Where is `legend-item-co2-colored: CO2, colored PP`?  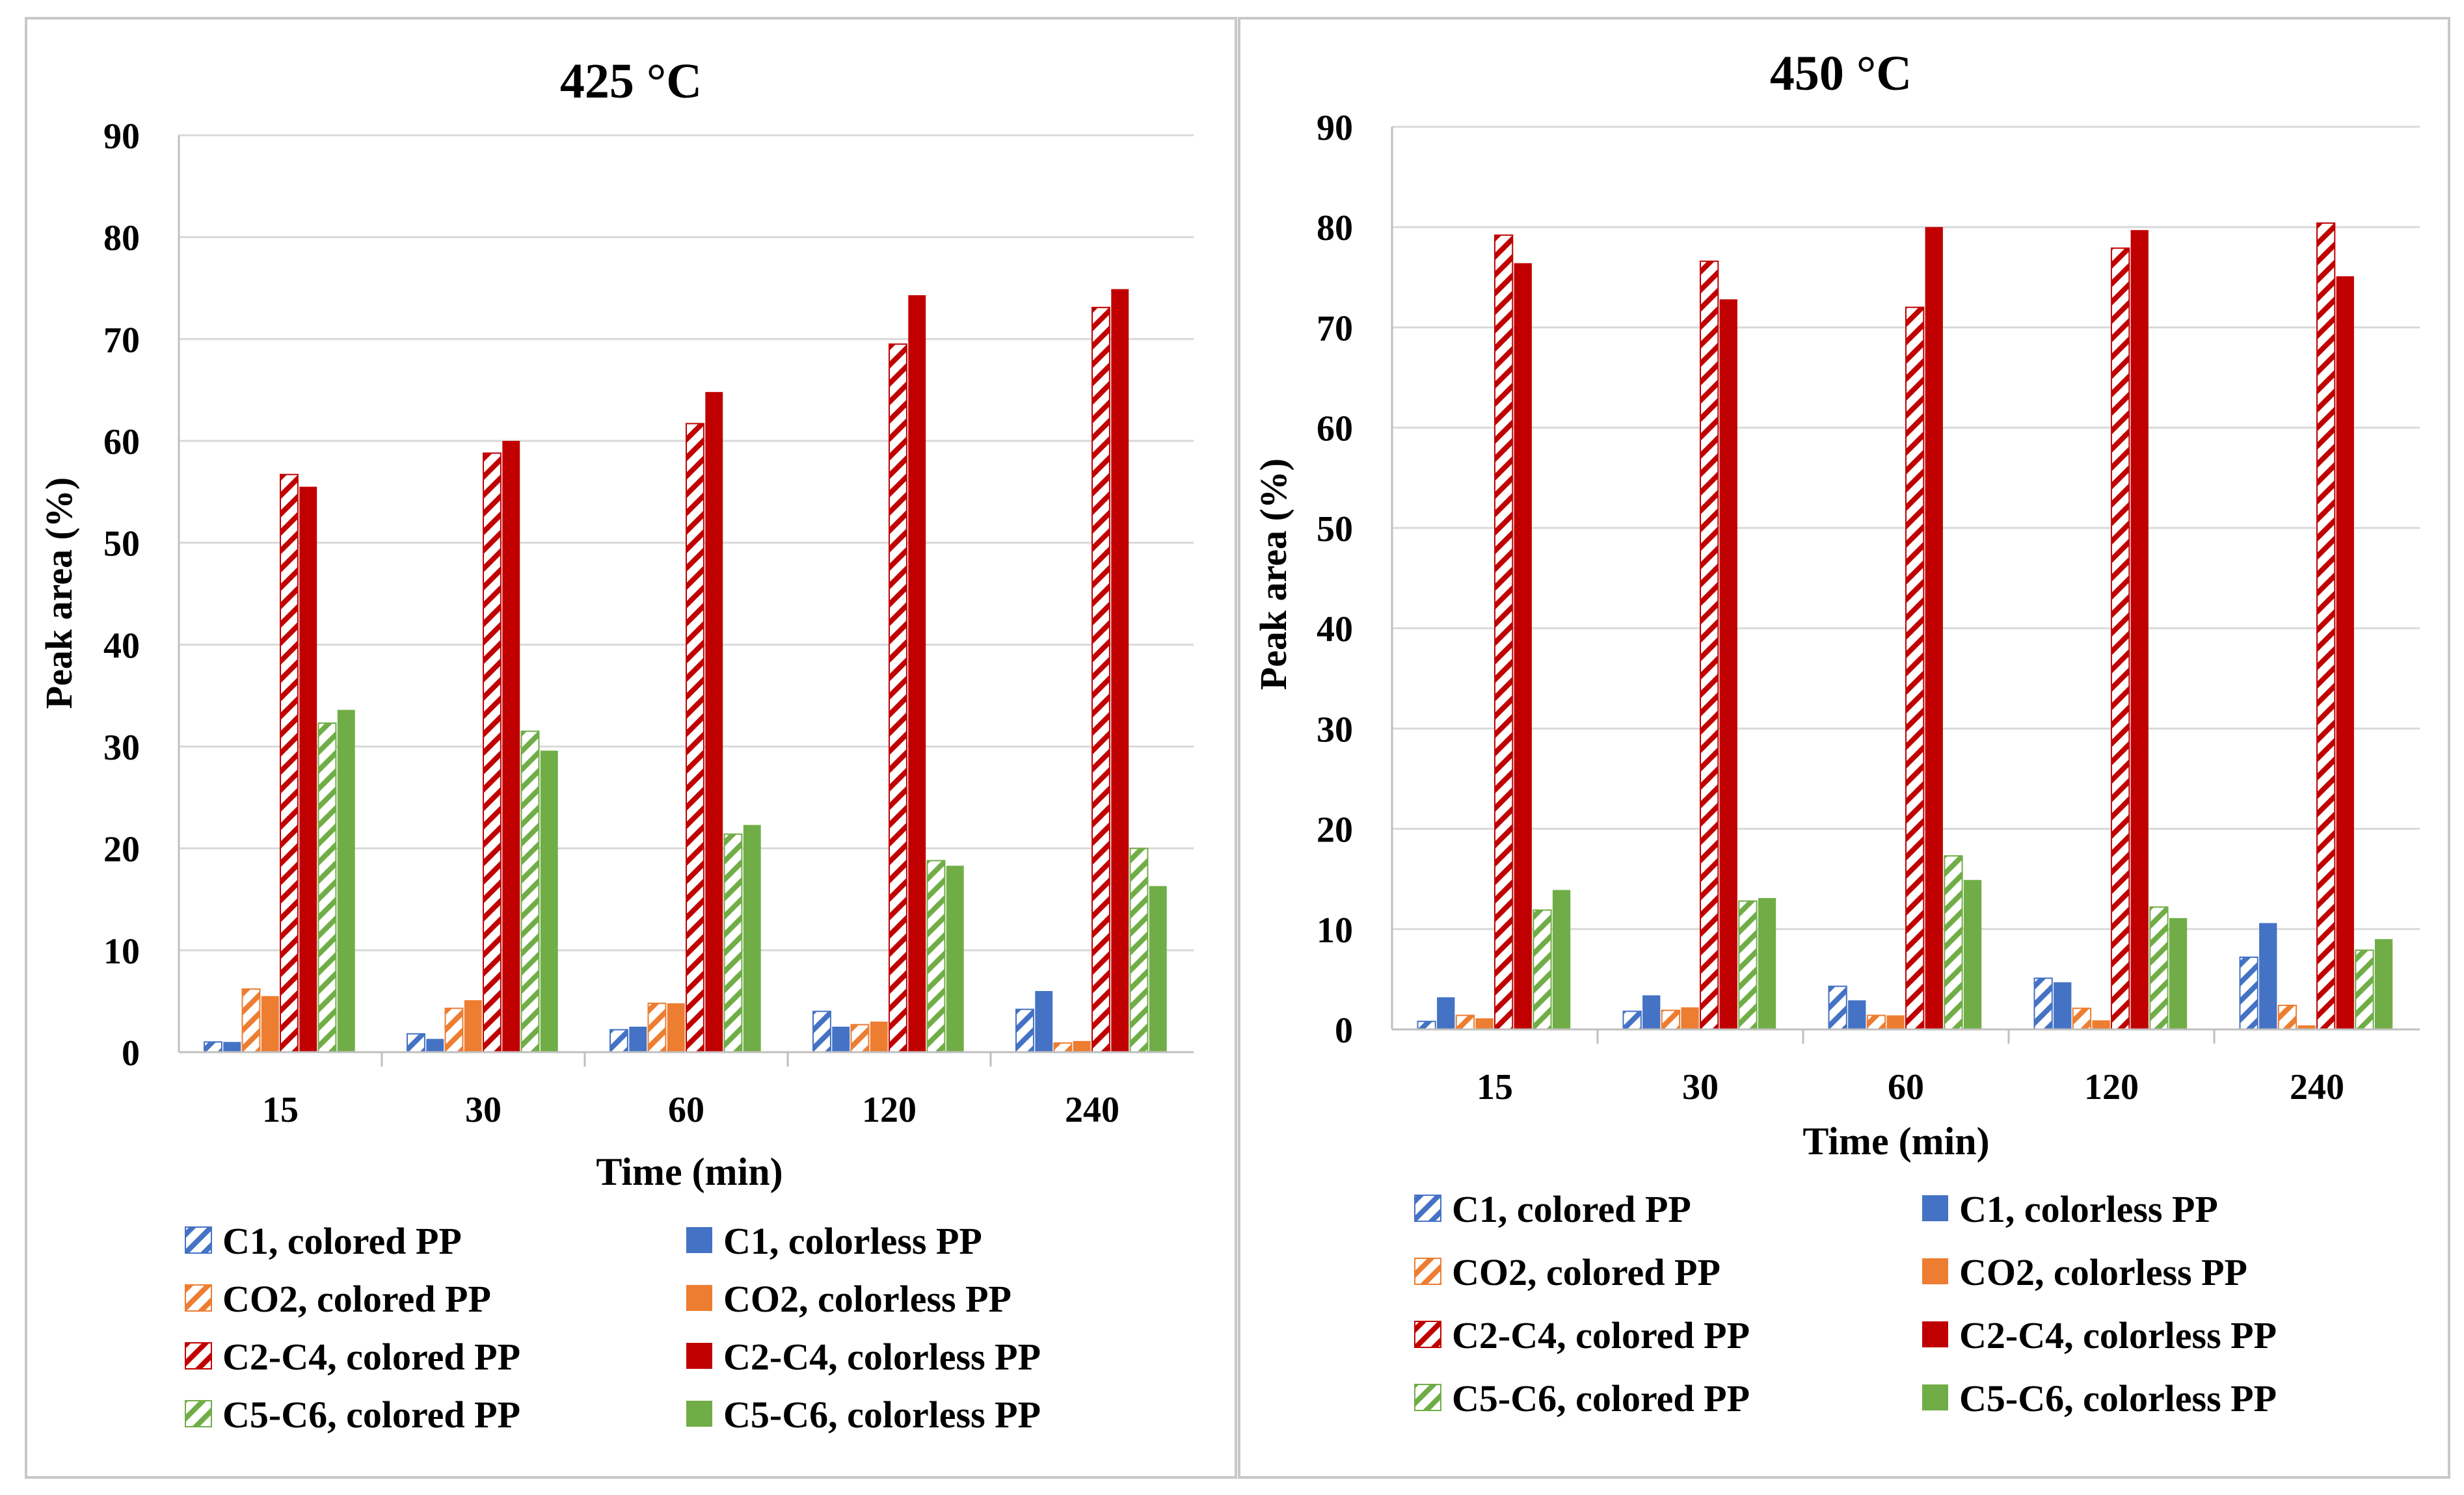
legend-item-co2-colored: CO2, colored PP is located at coordinates (338, 1299).